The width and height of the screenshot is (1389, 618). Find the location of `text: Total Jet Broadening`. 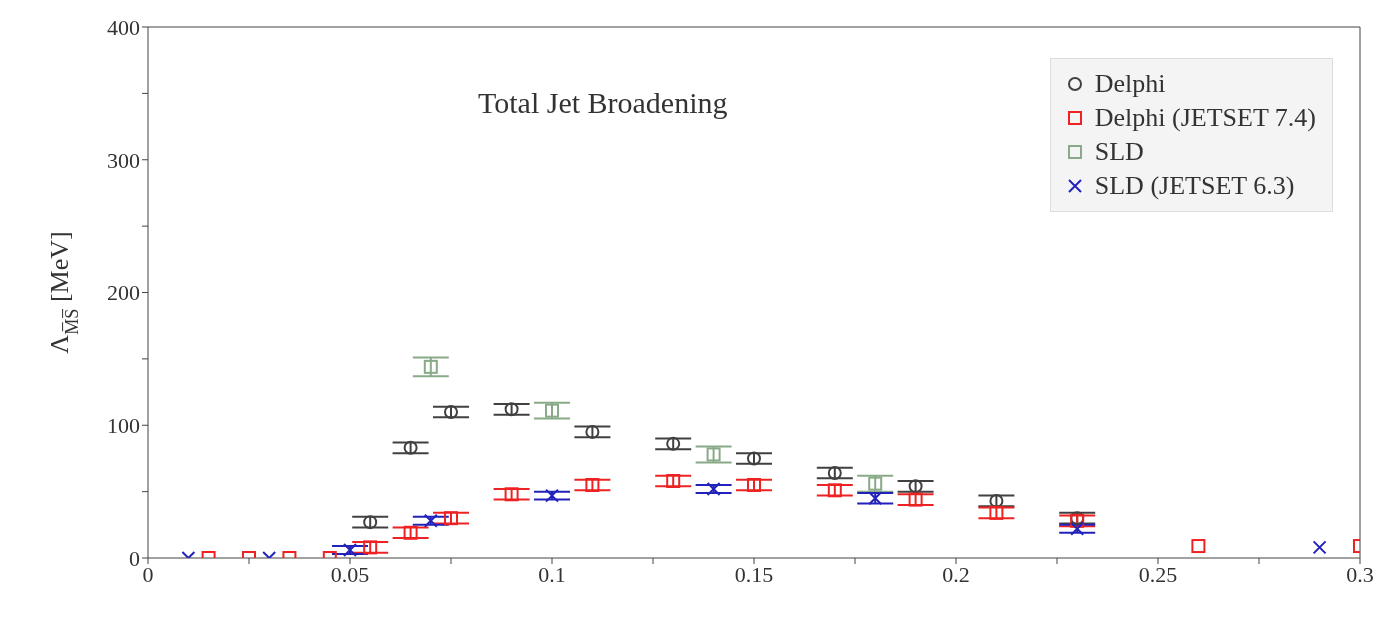

text: Total Jet Broadening is located at coordinates (603, 103).